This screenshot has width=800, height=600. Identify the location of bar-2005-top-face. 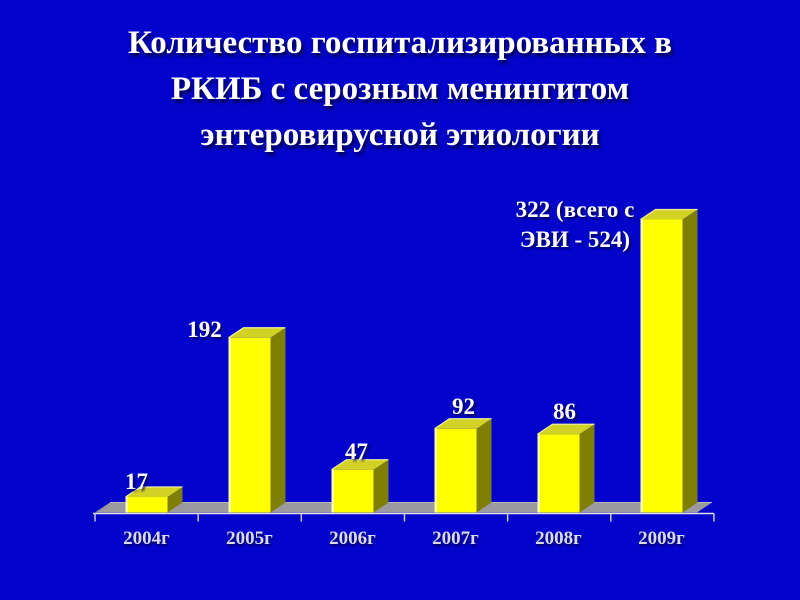
(257, 332).